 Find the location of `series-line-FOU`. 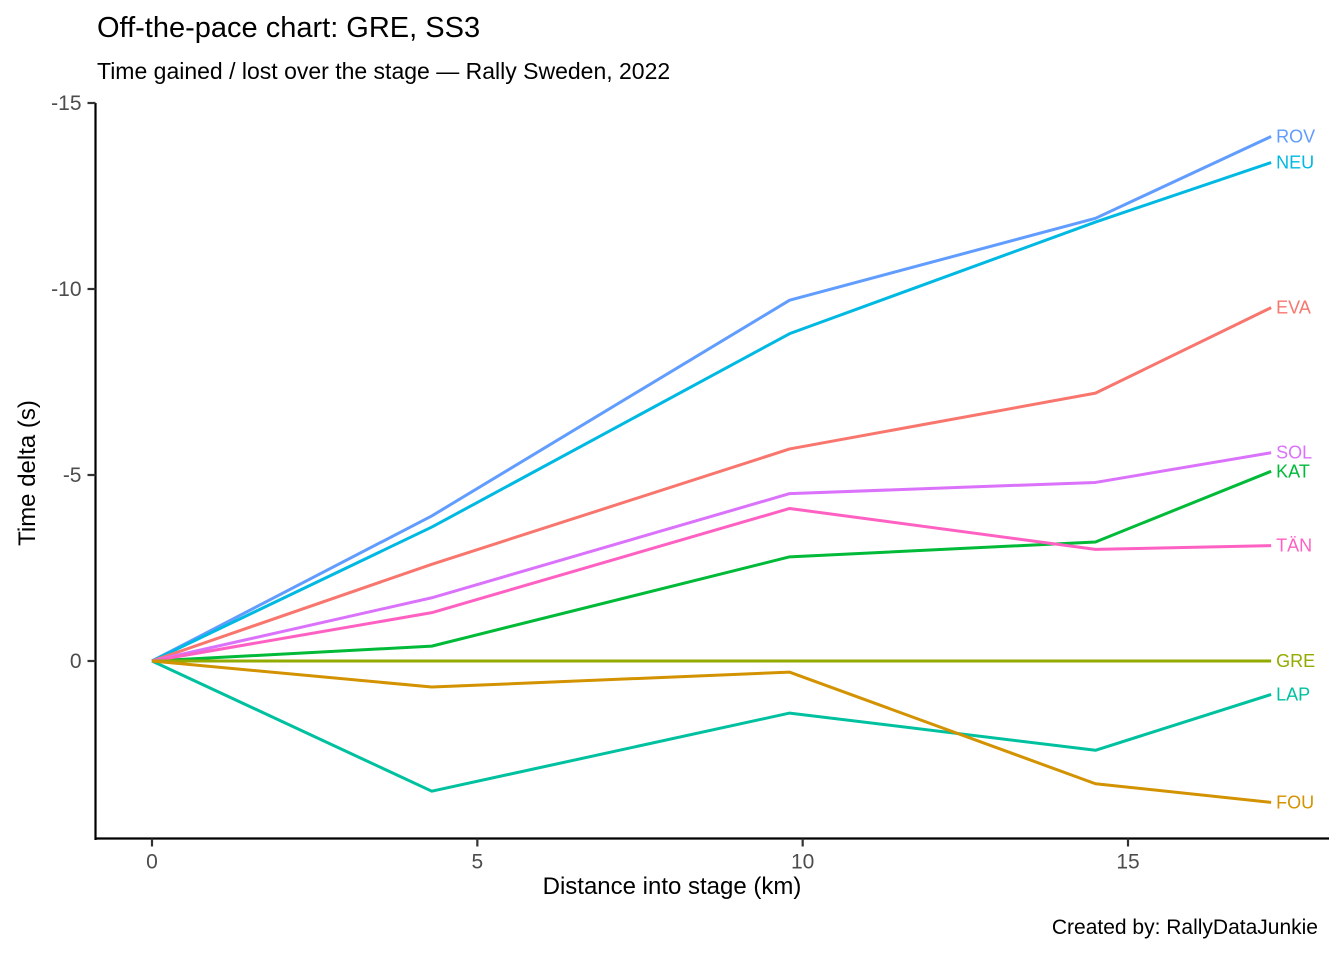

series-line-FOU is located at coordinates (711, 731).